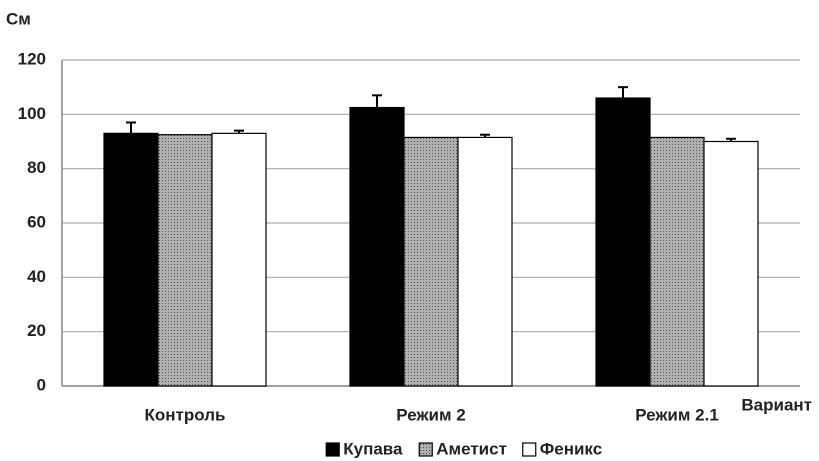 This screenshot has height=461, width=819. Describe the element at coordinates (36, 276) in the screenshot. I see `y-tick-label: 40` at that location.